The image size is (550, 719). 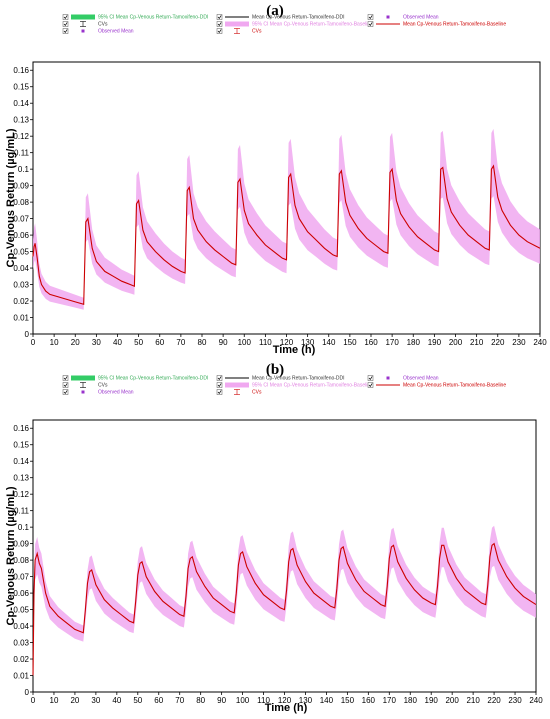 I want to click on panel-b-x-tick-label: 210, so click(x=473, y=700).